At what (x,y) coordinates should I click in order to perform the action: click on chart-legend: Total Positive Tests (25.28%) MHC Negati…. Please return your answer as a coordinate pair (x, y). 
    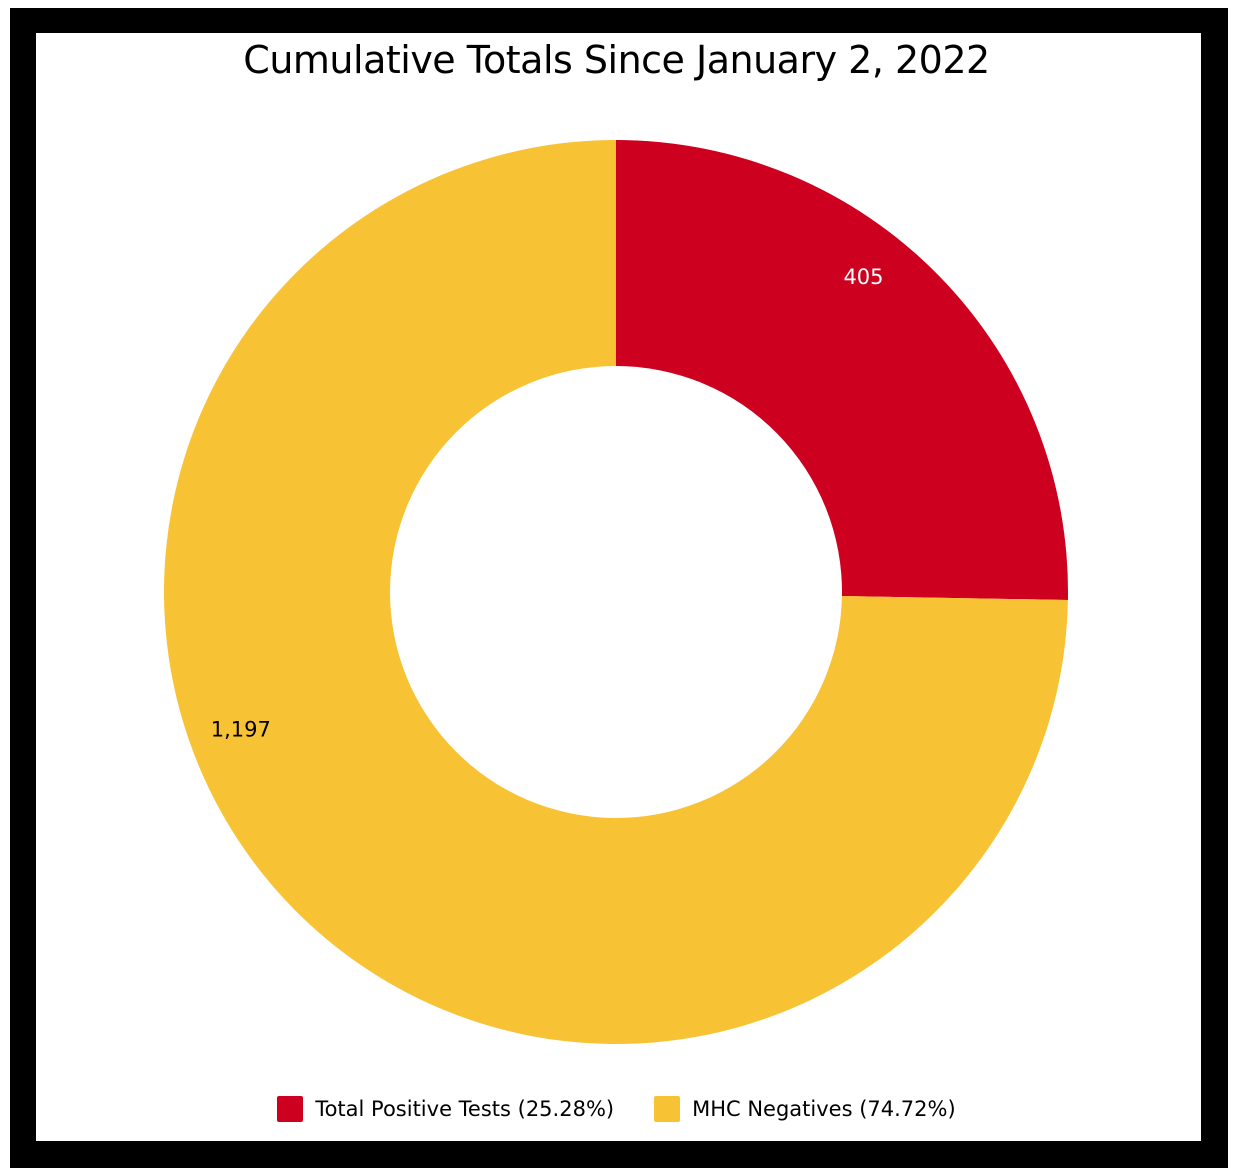
    Looking at the image, I should click on (616, 1109).